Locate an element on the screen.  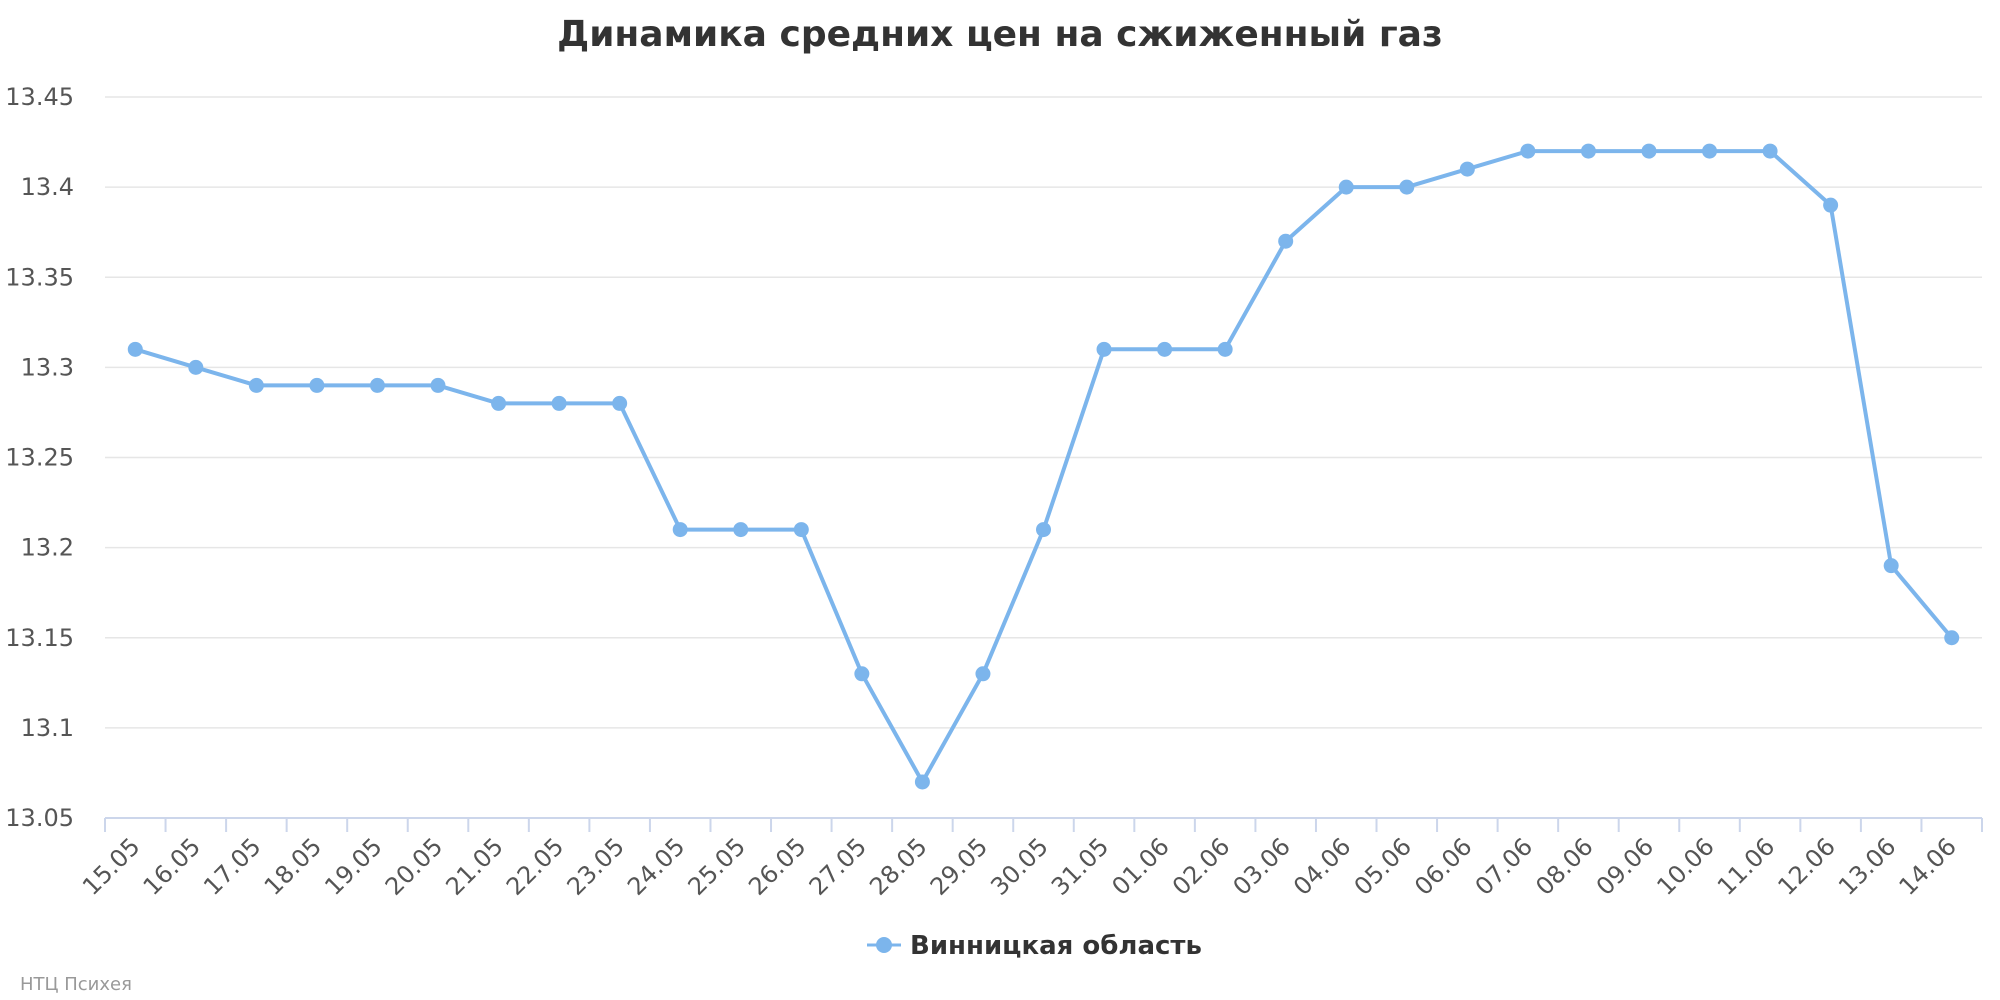
x-tick-label: 25.05 is located at coordinates (717, 866).